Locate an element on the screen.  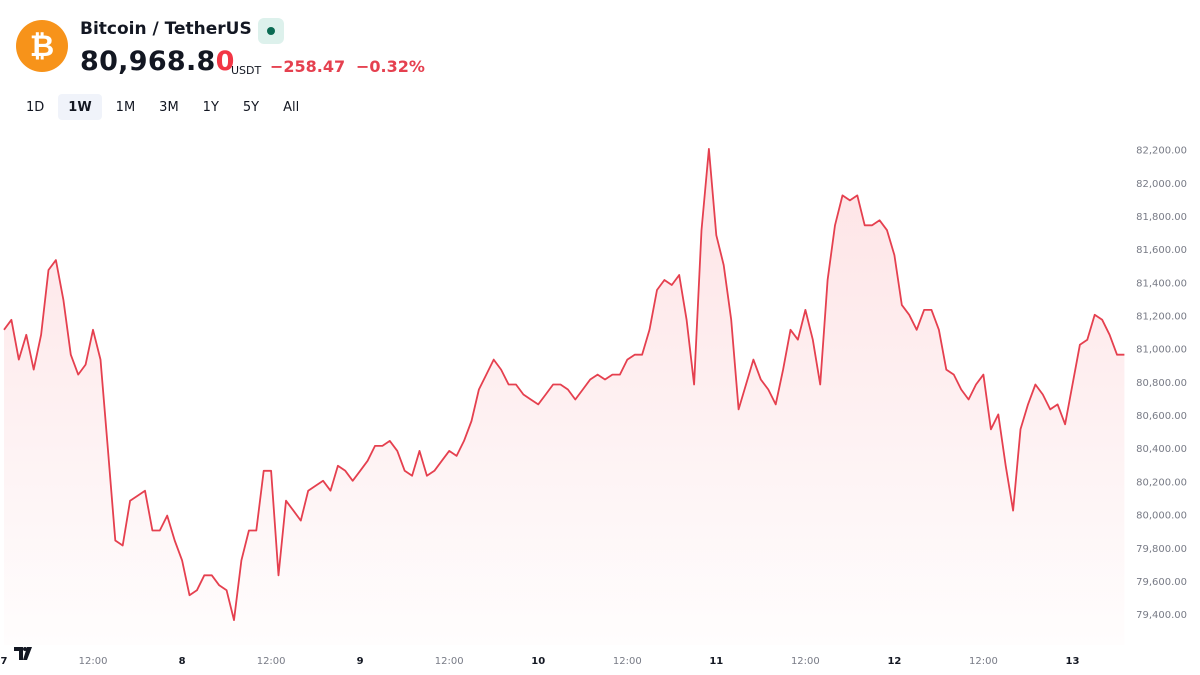
currency: USDT is located at coordinates (246, 70).